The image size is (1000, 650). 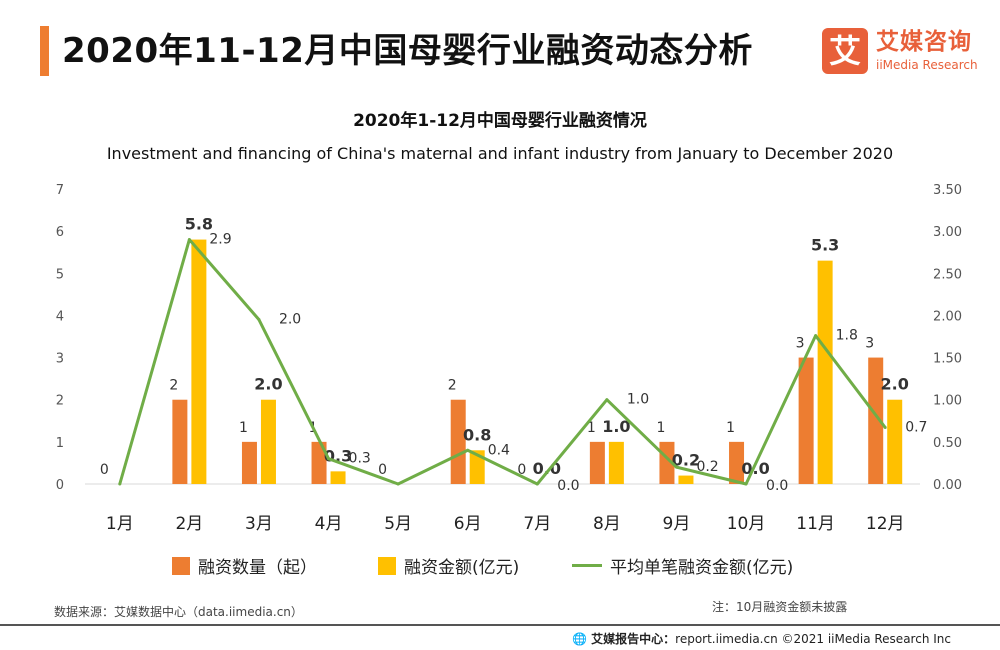 What do you see at coordinates (44, 51) in the screenshot?
I see `title-accent-bar` at bounding box center [44, 51].